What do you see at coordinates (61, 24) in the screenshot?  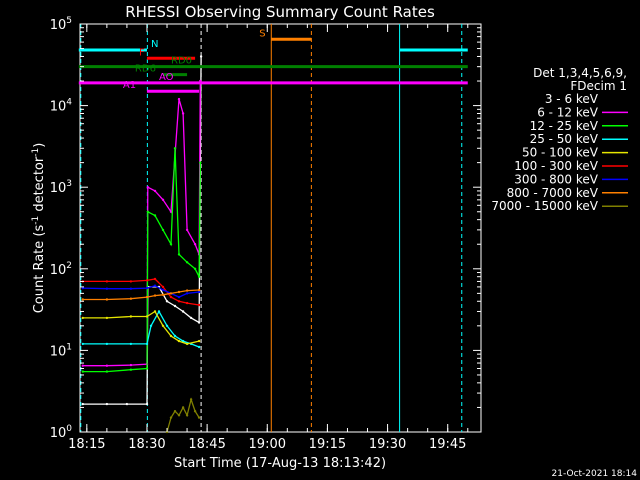 I see `y-tick-label-5: 10⁵` at bounding box center [61, 24].